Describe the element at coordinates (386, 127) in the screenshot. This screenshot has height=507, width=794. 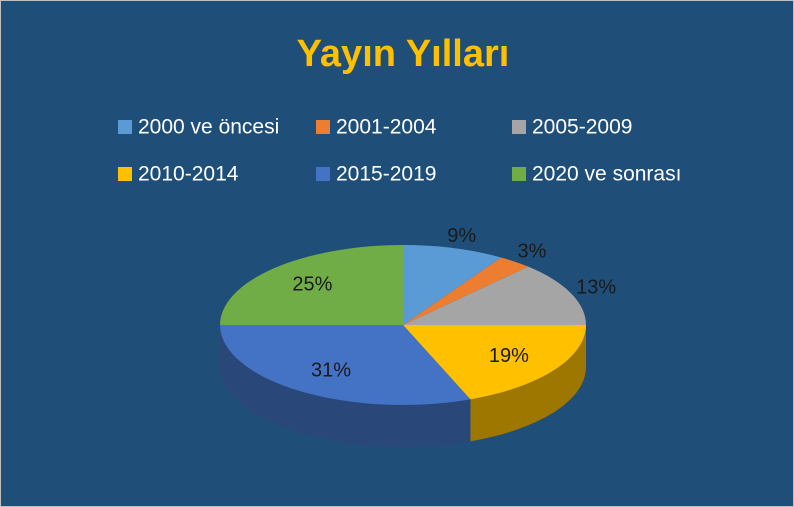
I see `legend-label: 2001-2004` at that location.